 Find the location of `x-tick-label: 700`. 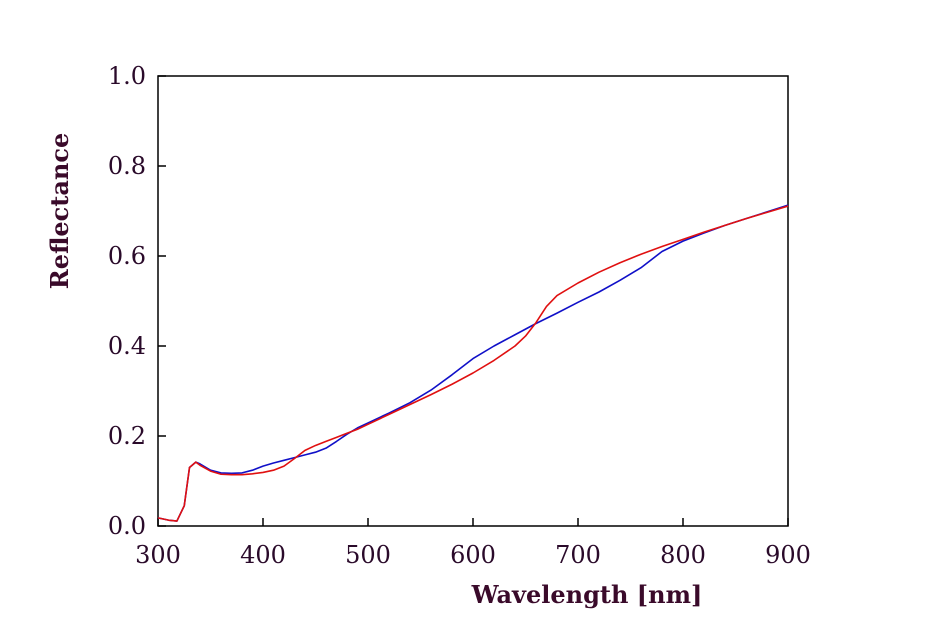

x-tick-label: 700 is located at coordinates (578, 555).